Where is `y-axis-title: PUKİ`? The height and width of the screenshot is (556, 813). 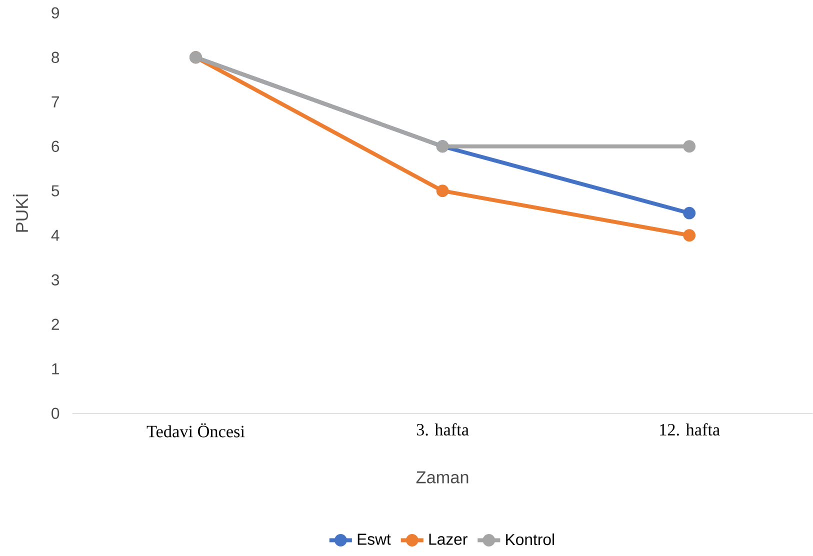
y-axis-title: PUKİ is located at coordinates (20, 213).